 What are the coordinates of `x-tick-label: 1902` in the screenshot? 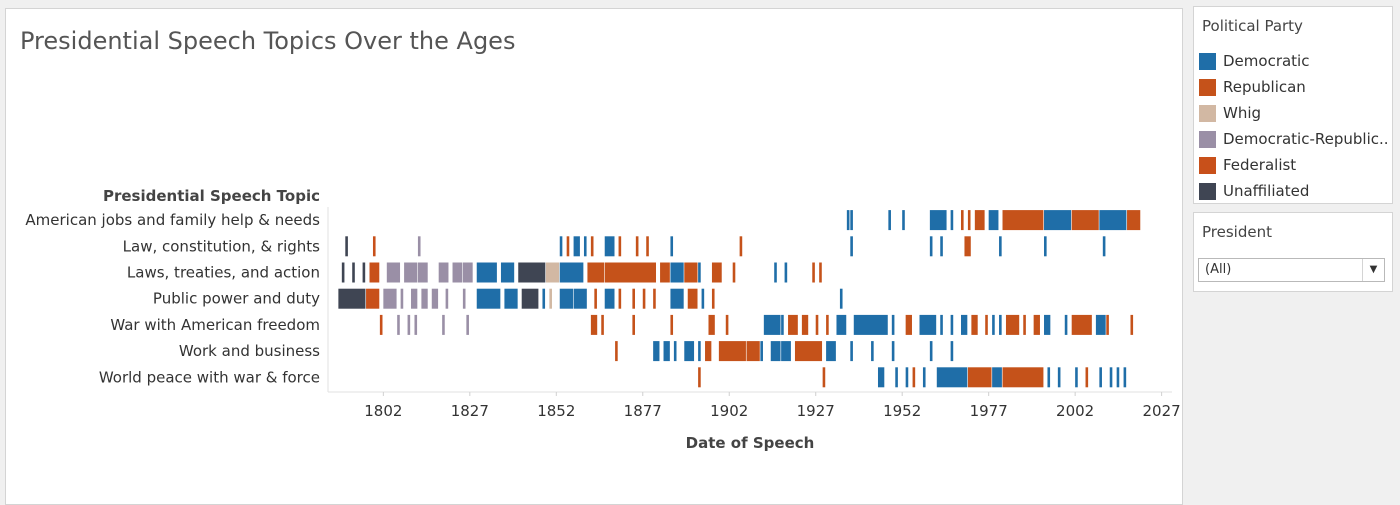 It's located at (729, 411).